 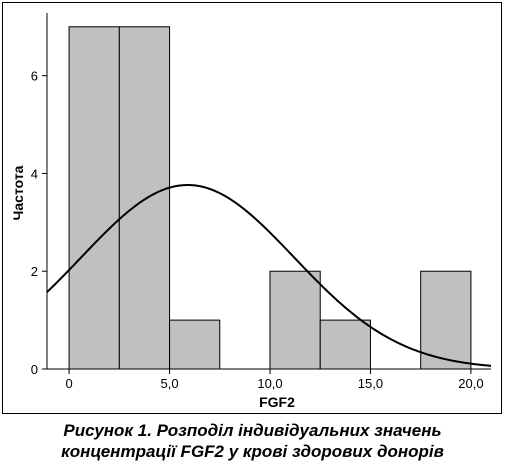 I want to click on x-tick-label-4: 20,0, so click(x=470, y=383).